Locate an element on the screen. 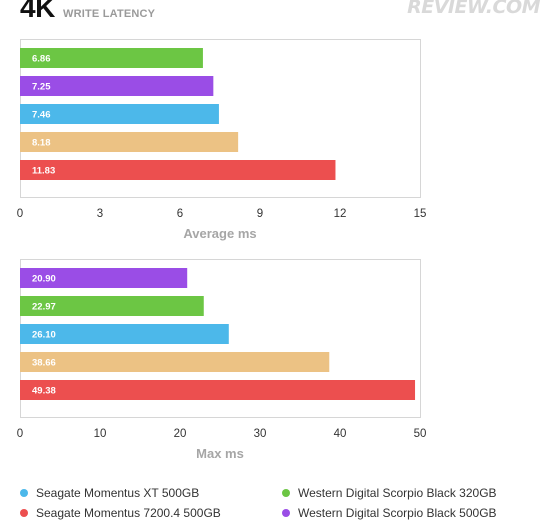 Image resolution: width=560 pixels, height=520 pixels. chart-header: 4K WRITE LATENCY REVIEW.COM is located at coordinates (283, 12).